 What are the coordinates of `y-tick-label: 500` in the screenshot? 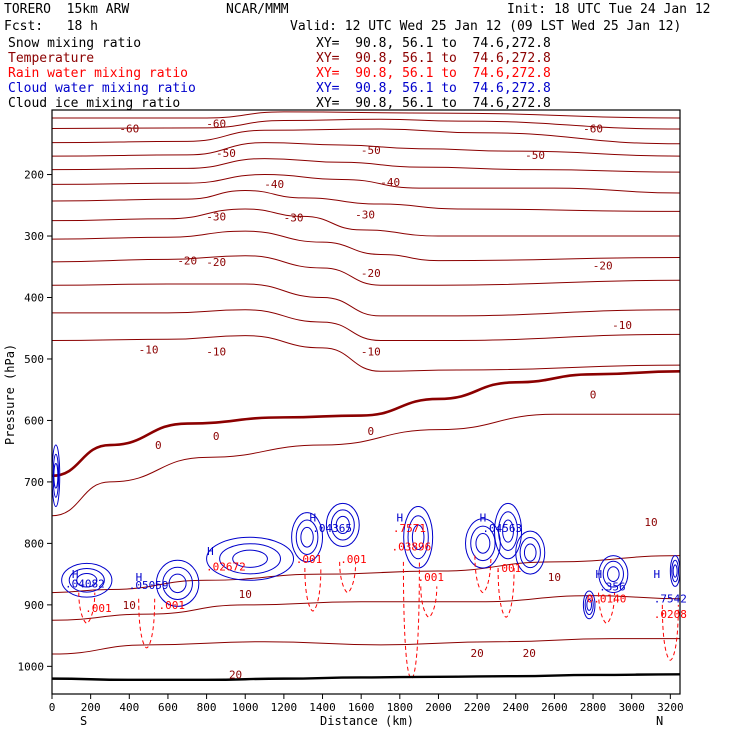 It's located at (34, 359).